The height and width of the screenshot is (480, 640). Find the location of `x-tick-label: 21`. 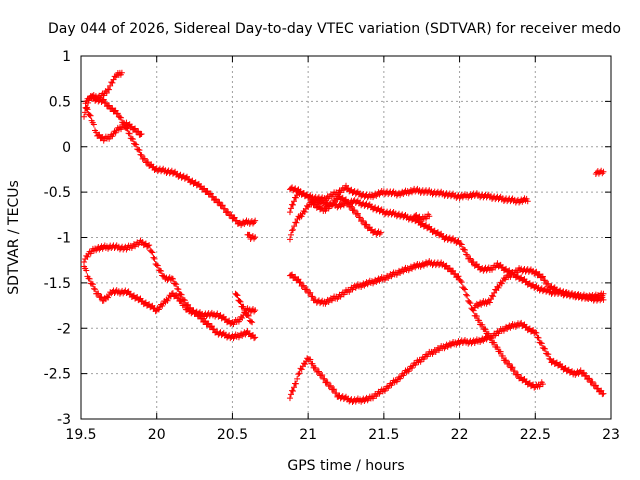

x-tick-label: 21 is located at coordinates (308, 435).